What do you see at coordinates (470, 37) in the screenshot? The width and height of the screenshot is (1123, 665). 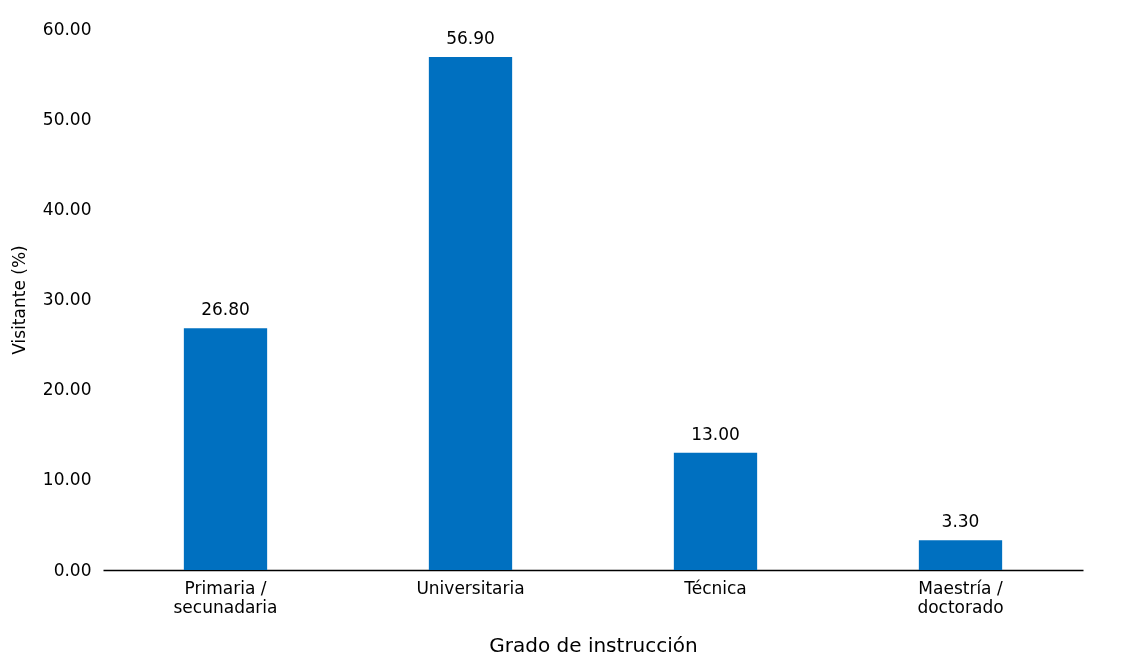 I see `data-label: 56.90` at bounding box center [470, 37].